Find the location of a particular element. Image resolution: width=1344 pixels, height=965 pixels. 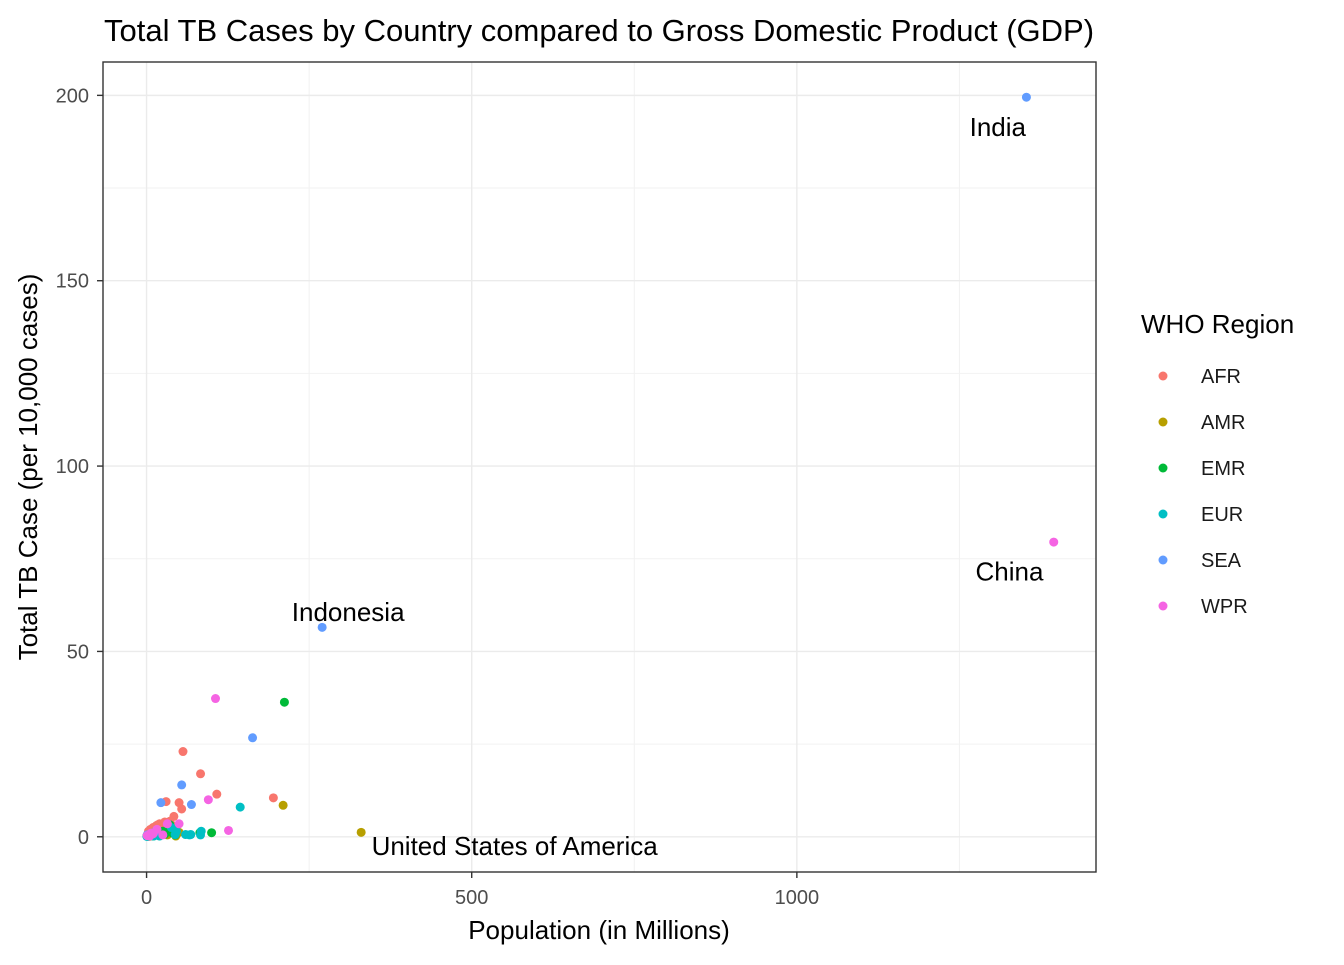

x-axis-title: Population (in Millions) is located at coordinates (599, 930).